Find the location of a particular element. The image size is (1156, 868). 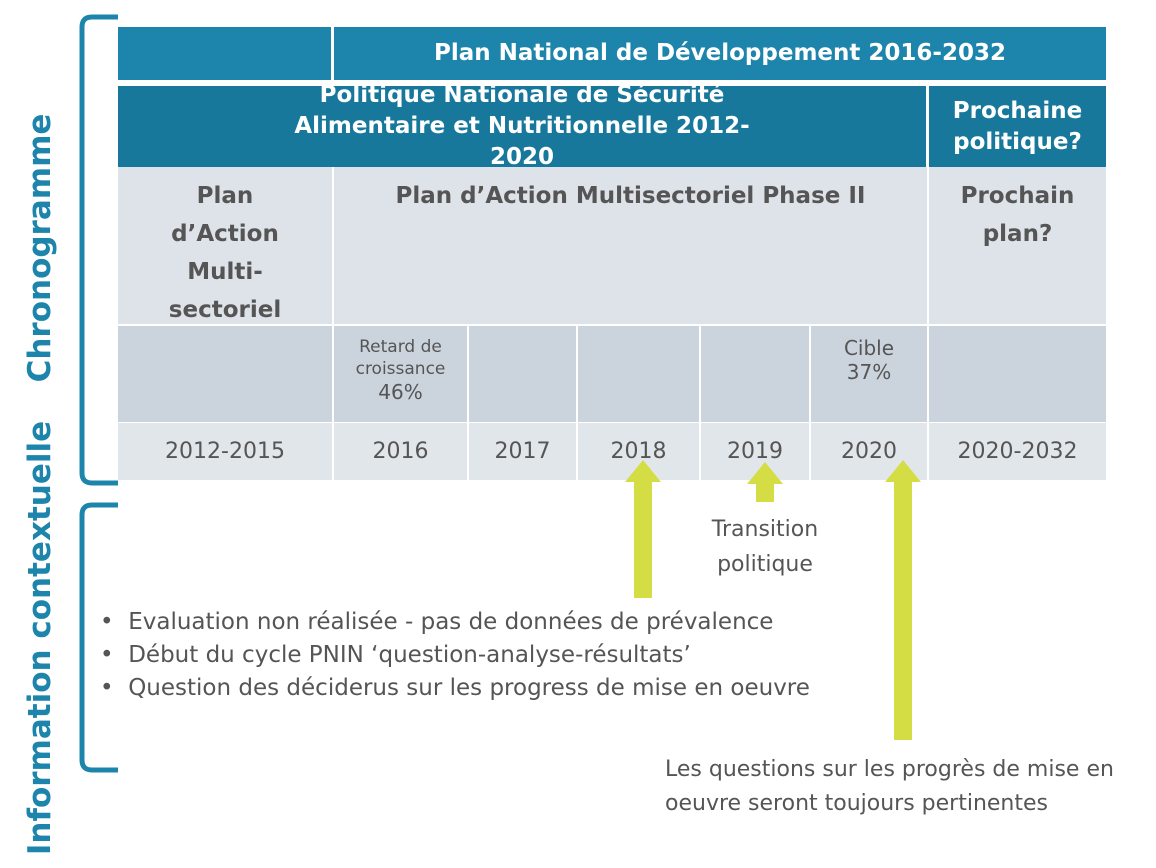

year-cell: 2020-2032 is located at coordinates (1017, 451).